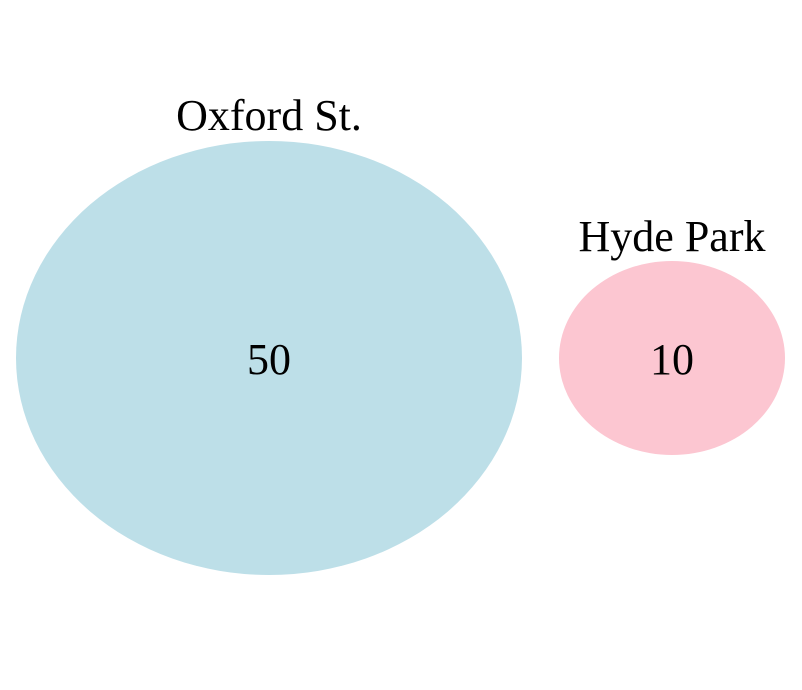  I want to click on oxford-st-count: 50, so click(269, 359).